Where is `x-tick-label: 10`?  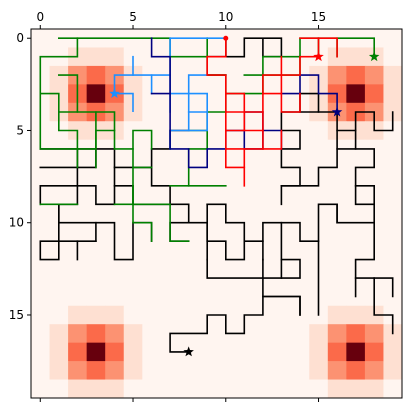 x-tick-label: 10 is located at coordinates (225, 17).